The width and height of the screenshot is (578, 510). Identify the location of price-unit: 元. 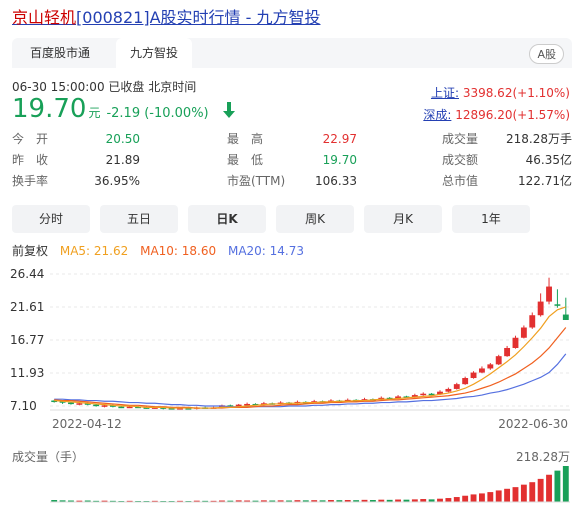
(94, 113).